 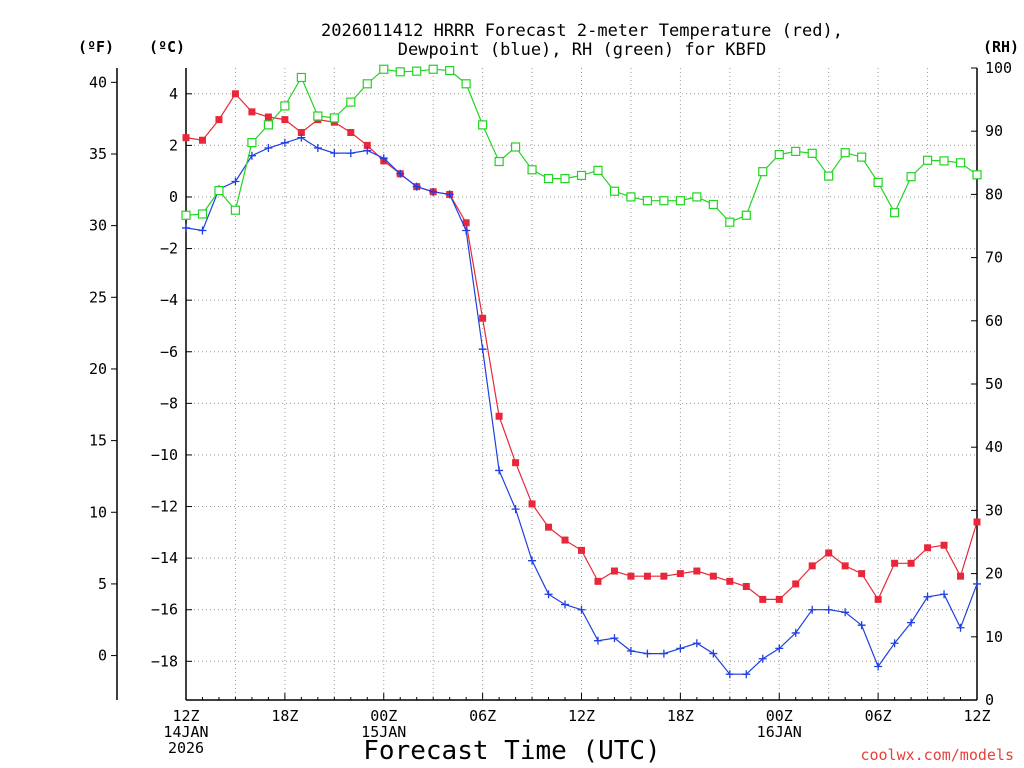 I want to click on fahrenheit-tick-label: 25, so click(x=98, y=297).